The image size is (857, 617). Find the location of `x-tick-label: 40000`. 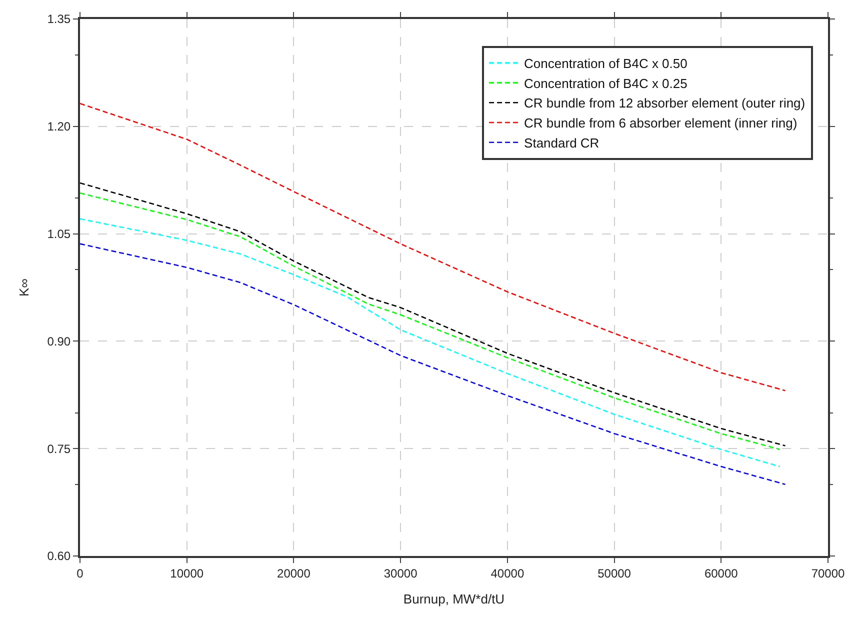

x-tick-label: 40000 is located at coordinates (507, 573).